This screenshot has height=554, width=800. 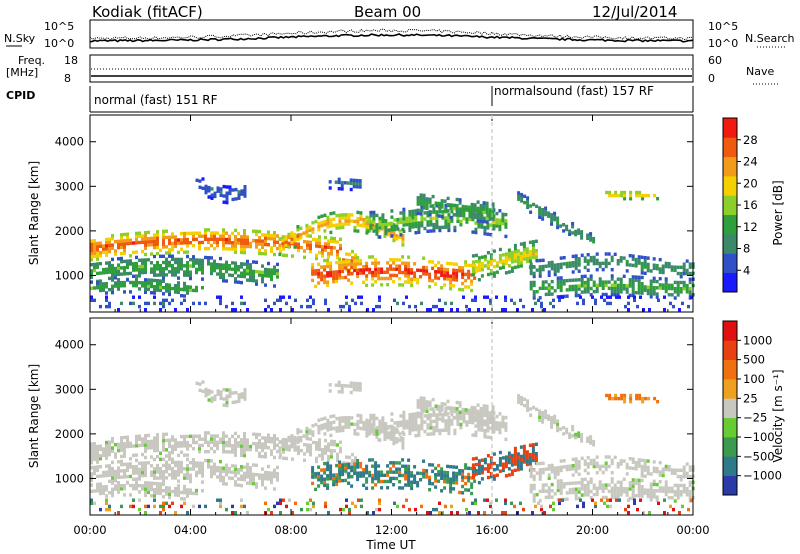 I want to click on power-colorbar-label: Power [dB], so click(x=778, y=212).